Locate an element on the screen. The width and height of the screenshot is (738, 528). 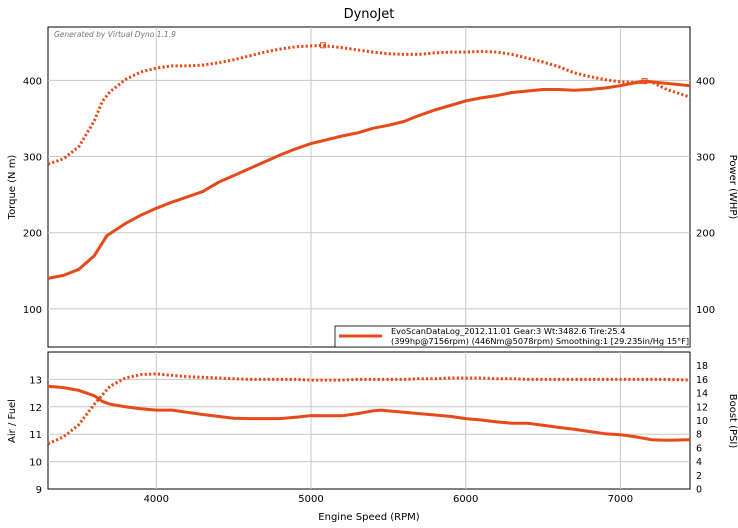
torque-tick-label-1: 200 is located at coordinates (32, 234).